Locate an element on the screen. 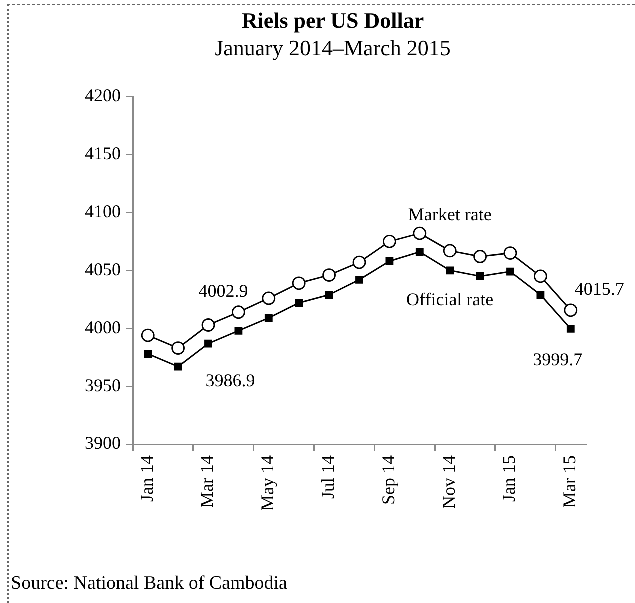 The width and height of the screenshot is (635, 603). x-tick-label: Nov 14 is located at coordinates (448, 483).